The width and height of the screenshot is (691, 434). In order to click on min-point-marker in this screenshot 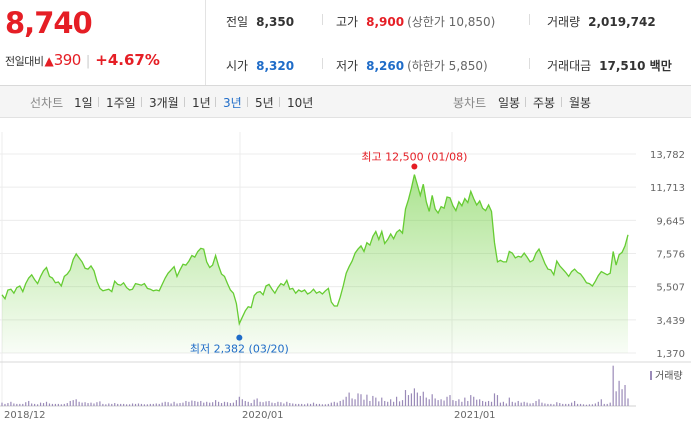, I will do `click(239, 337)`.